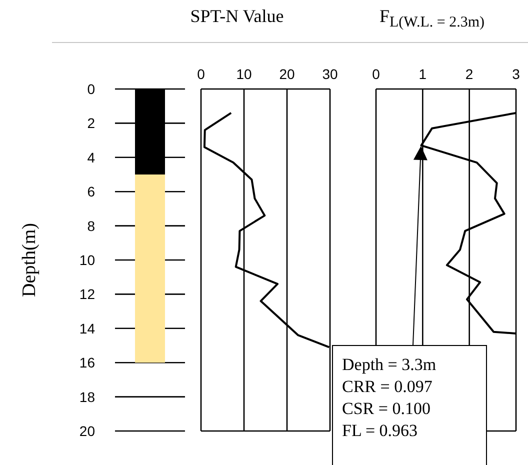  What do you see at coordinates (30, 260) in the screenshot?
I see `y-axis-title: Depth(m)` at bounding box center [30, 260].